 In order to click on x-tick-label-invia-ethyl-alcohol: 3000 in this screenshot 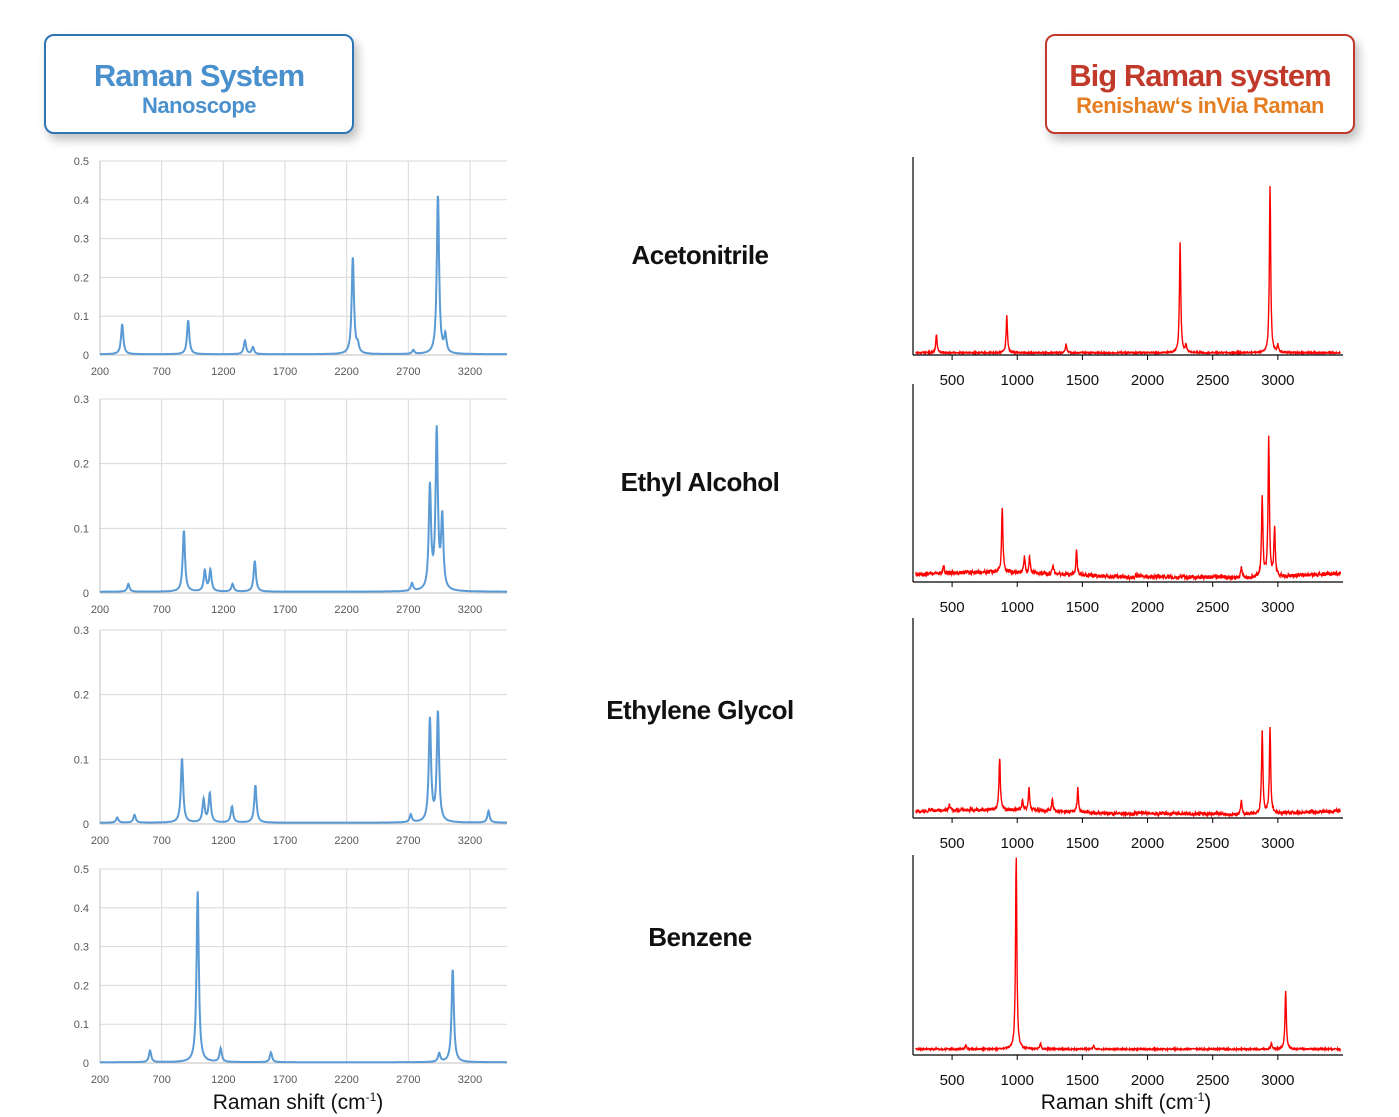, I will do `click(1277, 607)`.